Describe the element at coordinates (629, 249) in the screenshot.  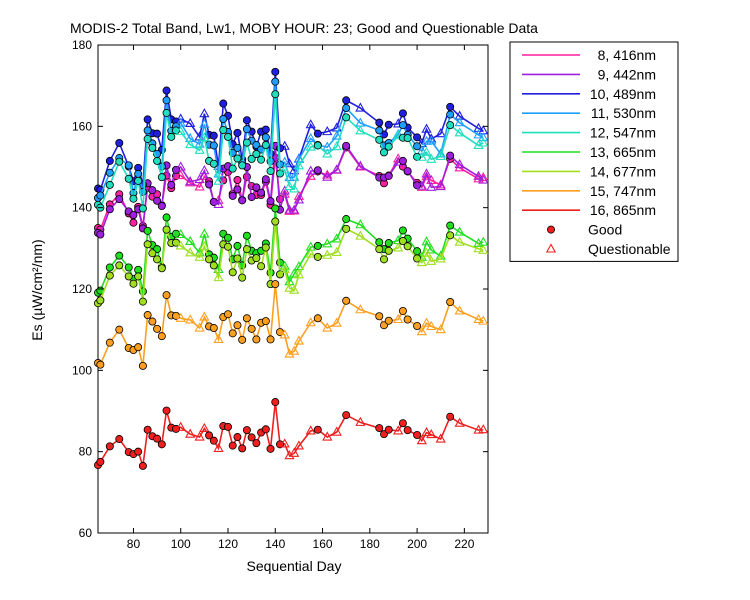
I see `legend-questionable-label: Questionable` at that location.